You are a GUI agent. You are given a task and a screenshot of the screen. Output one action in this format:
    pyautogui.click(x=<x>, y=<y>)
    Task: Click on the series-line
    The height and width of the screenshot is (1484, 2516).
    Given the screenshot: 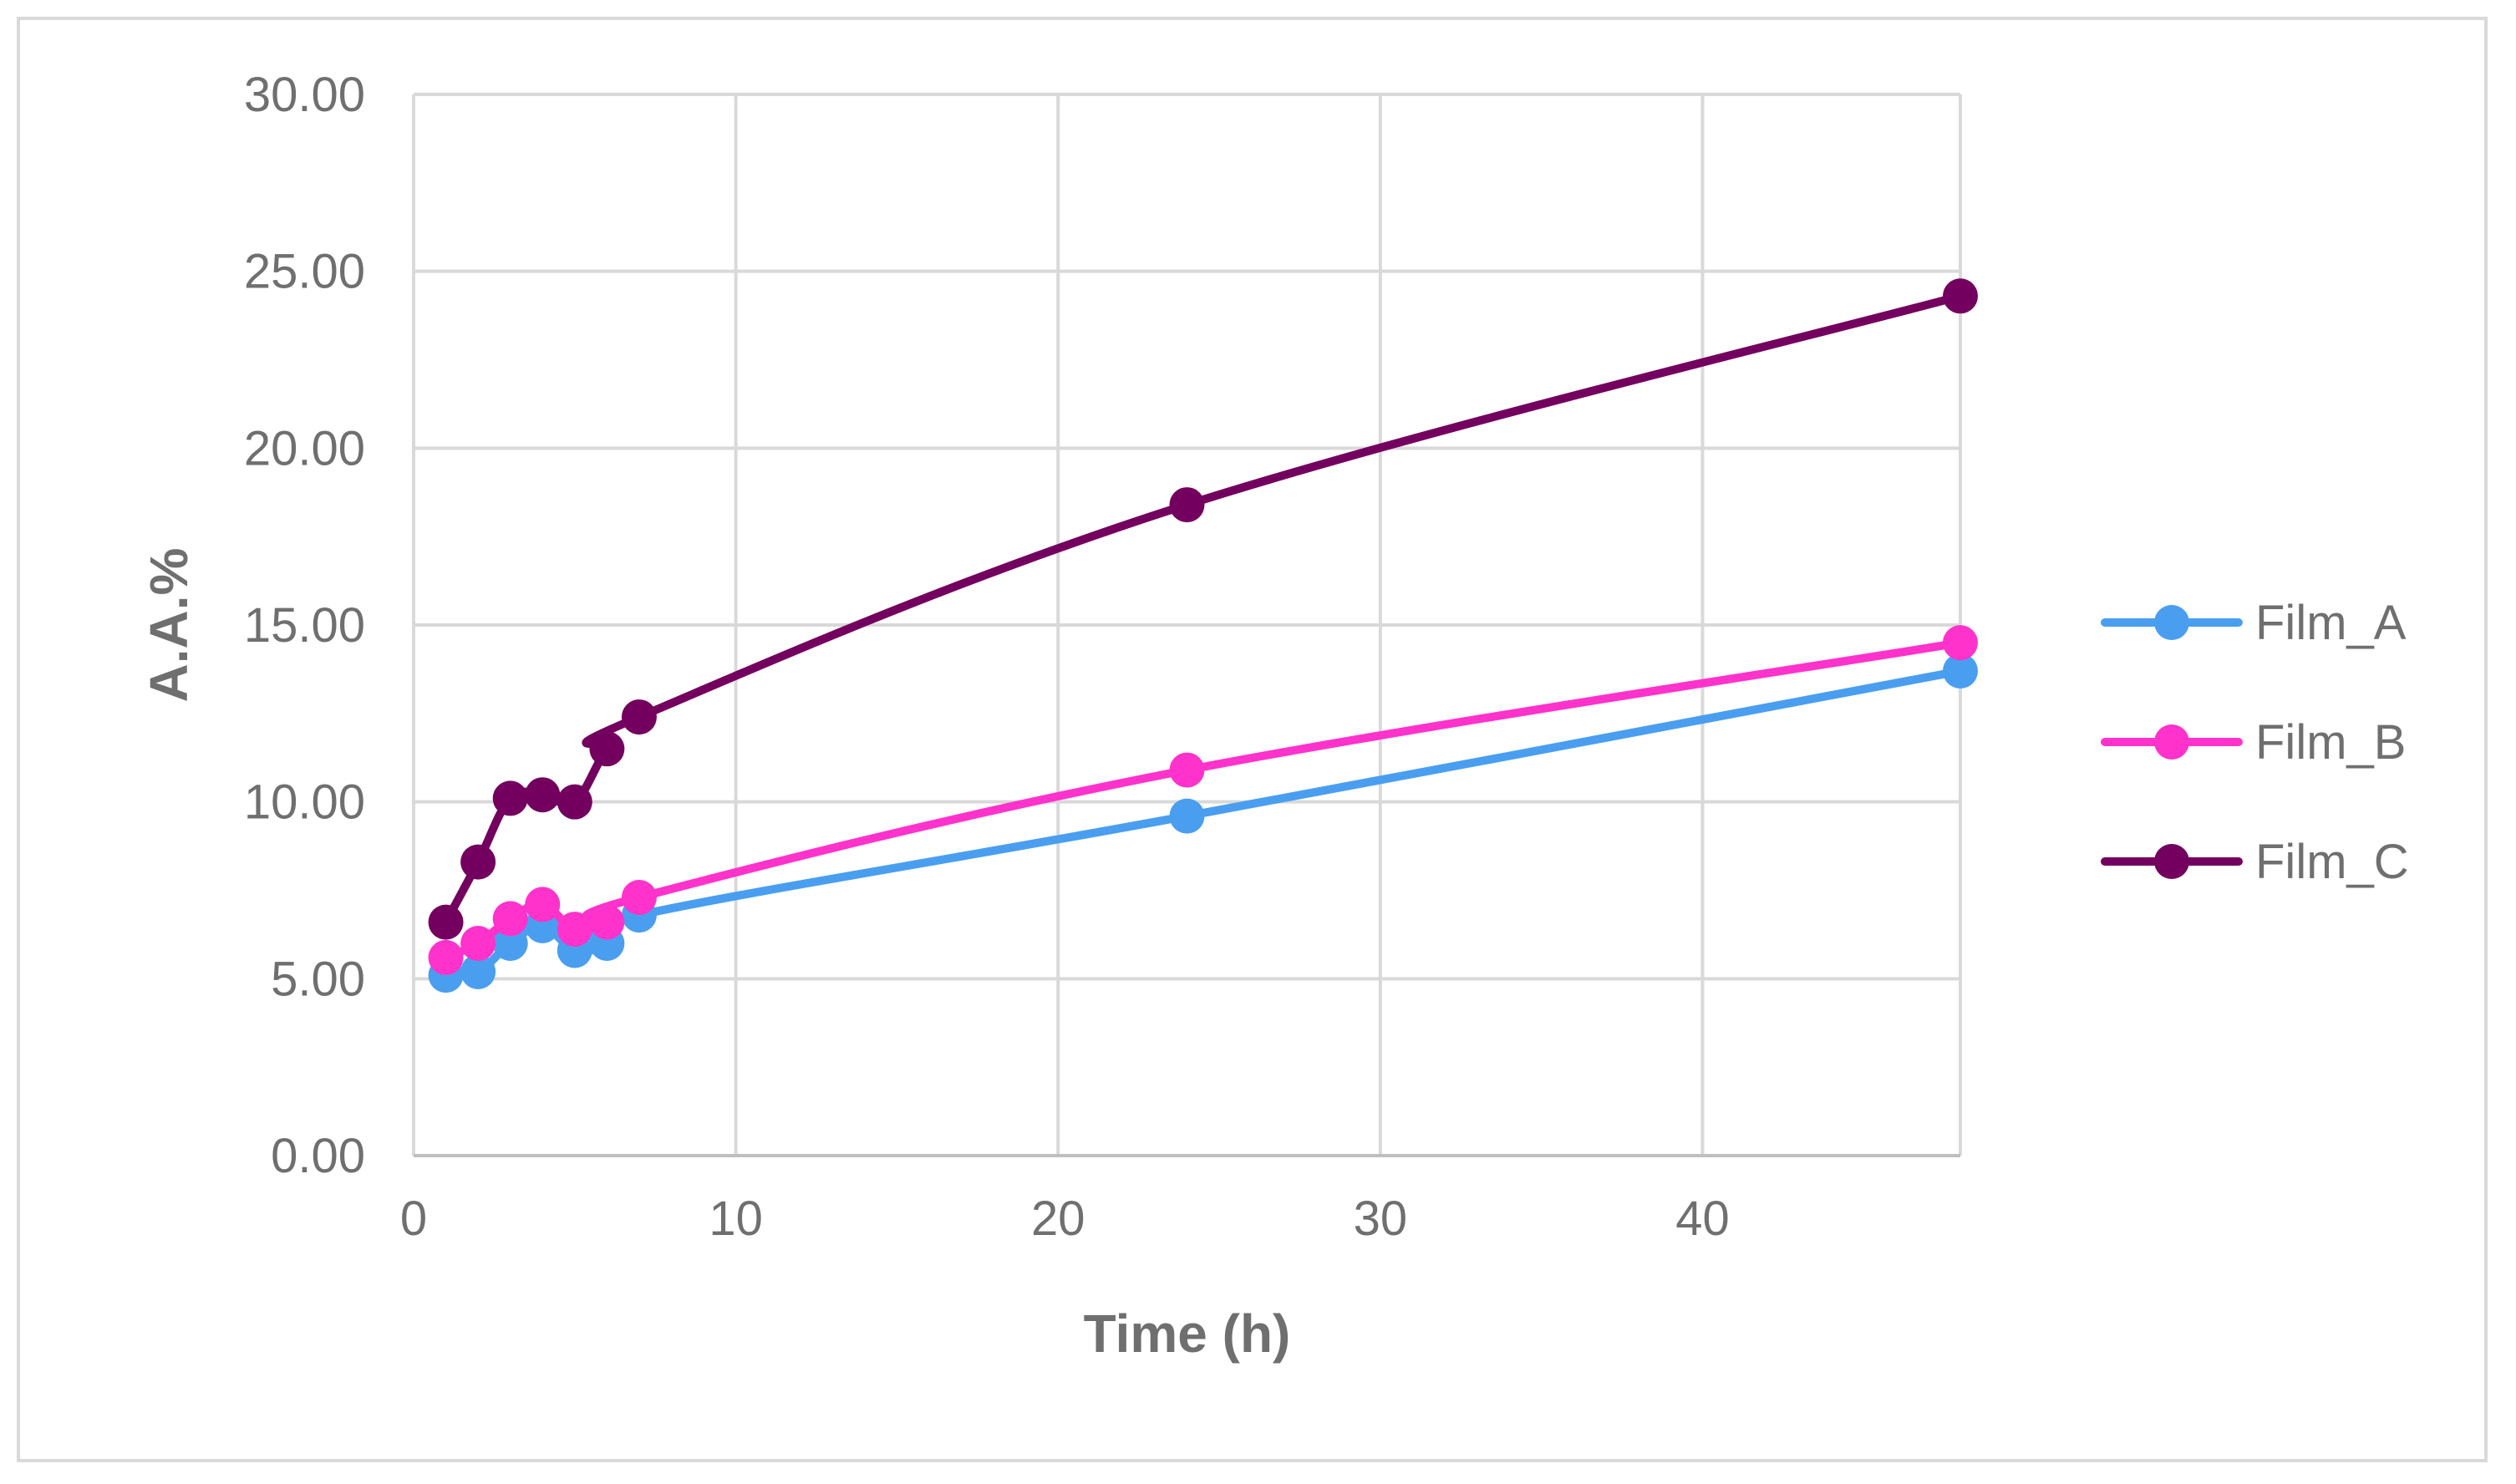 What is the action you would take?
    pyautogui.click(x=1203, y=823)
    